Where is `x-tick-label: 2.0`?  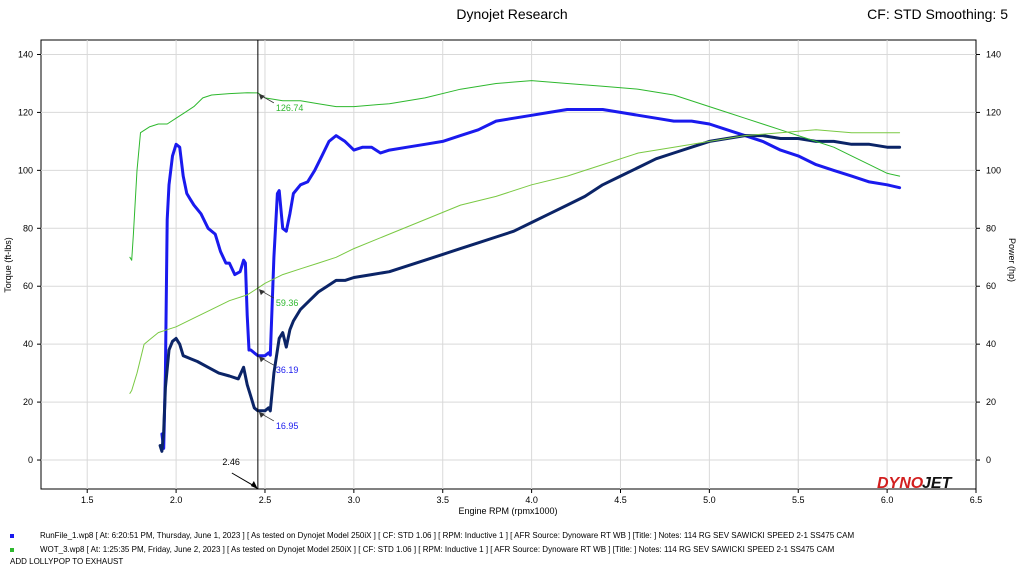
x-tick-label: 2.0 is located at coordinates (176, 500).